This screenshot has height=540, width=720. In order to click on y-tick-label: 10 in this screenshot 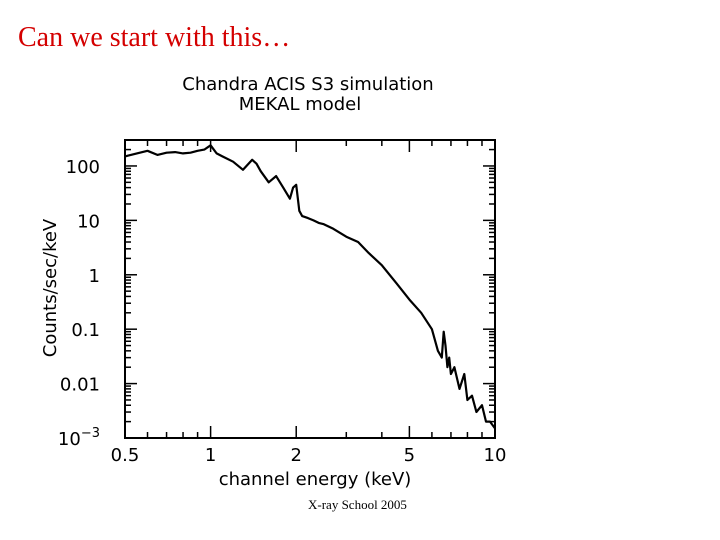, I will do `click(88, 221)`.